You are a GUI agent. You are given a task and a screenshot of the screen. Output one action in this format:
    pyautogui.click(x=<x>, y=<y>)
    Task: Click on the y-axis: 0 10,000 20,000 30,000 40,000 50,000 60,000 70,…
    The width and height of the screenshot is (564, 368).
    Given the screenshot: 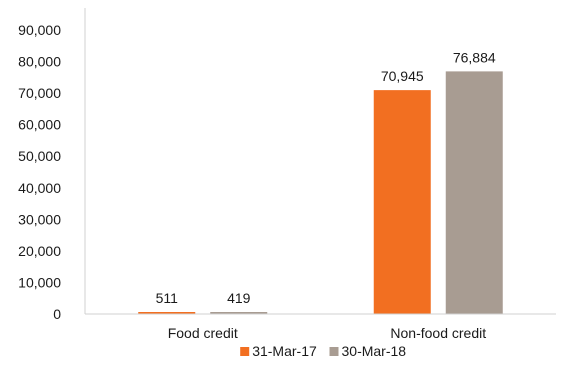 What is the action you would take?
    pyautogui.click(x=52, y=165)
    